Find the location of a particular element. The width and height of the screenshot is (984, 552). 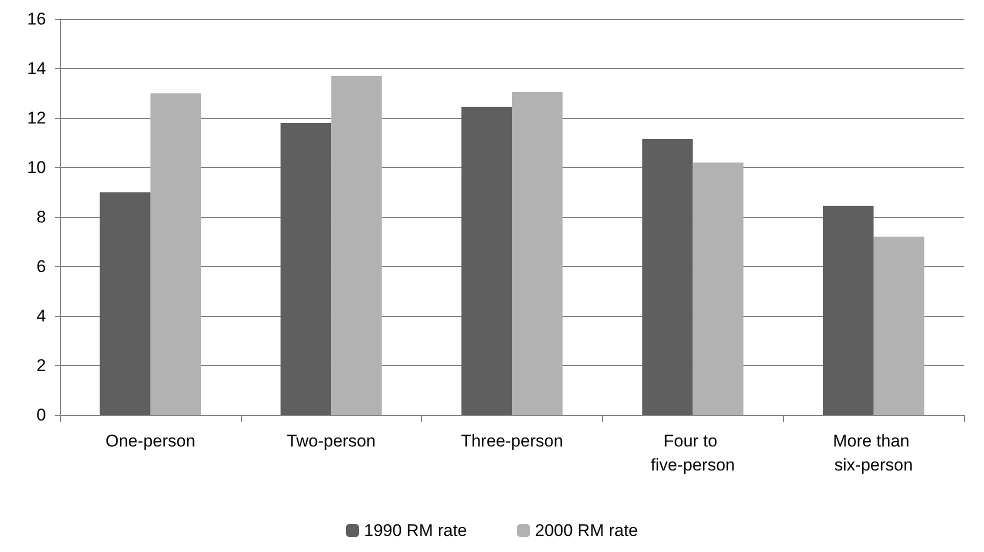

x-tick-label: Four to five-person is located at coordinates (692, 453).